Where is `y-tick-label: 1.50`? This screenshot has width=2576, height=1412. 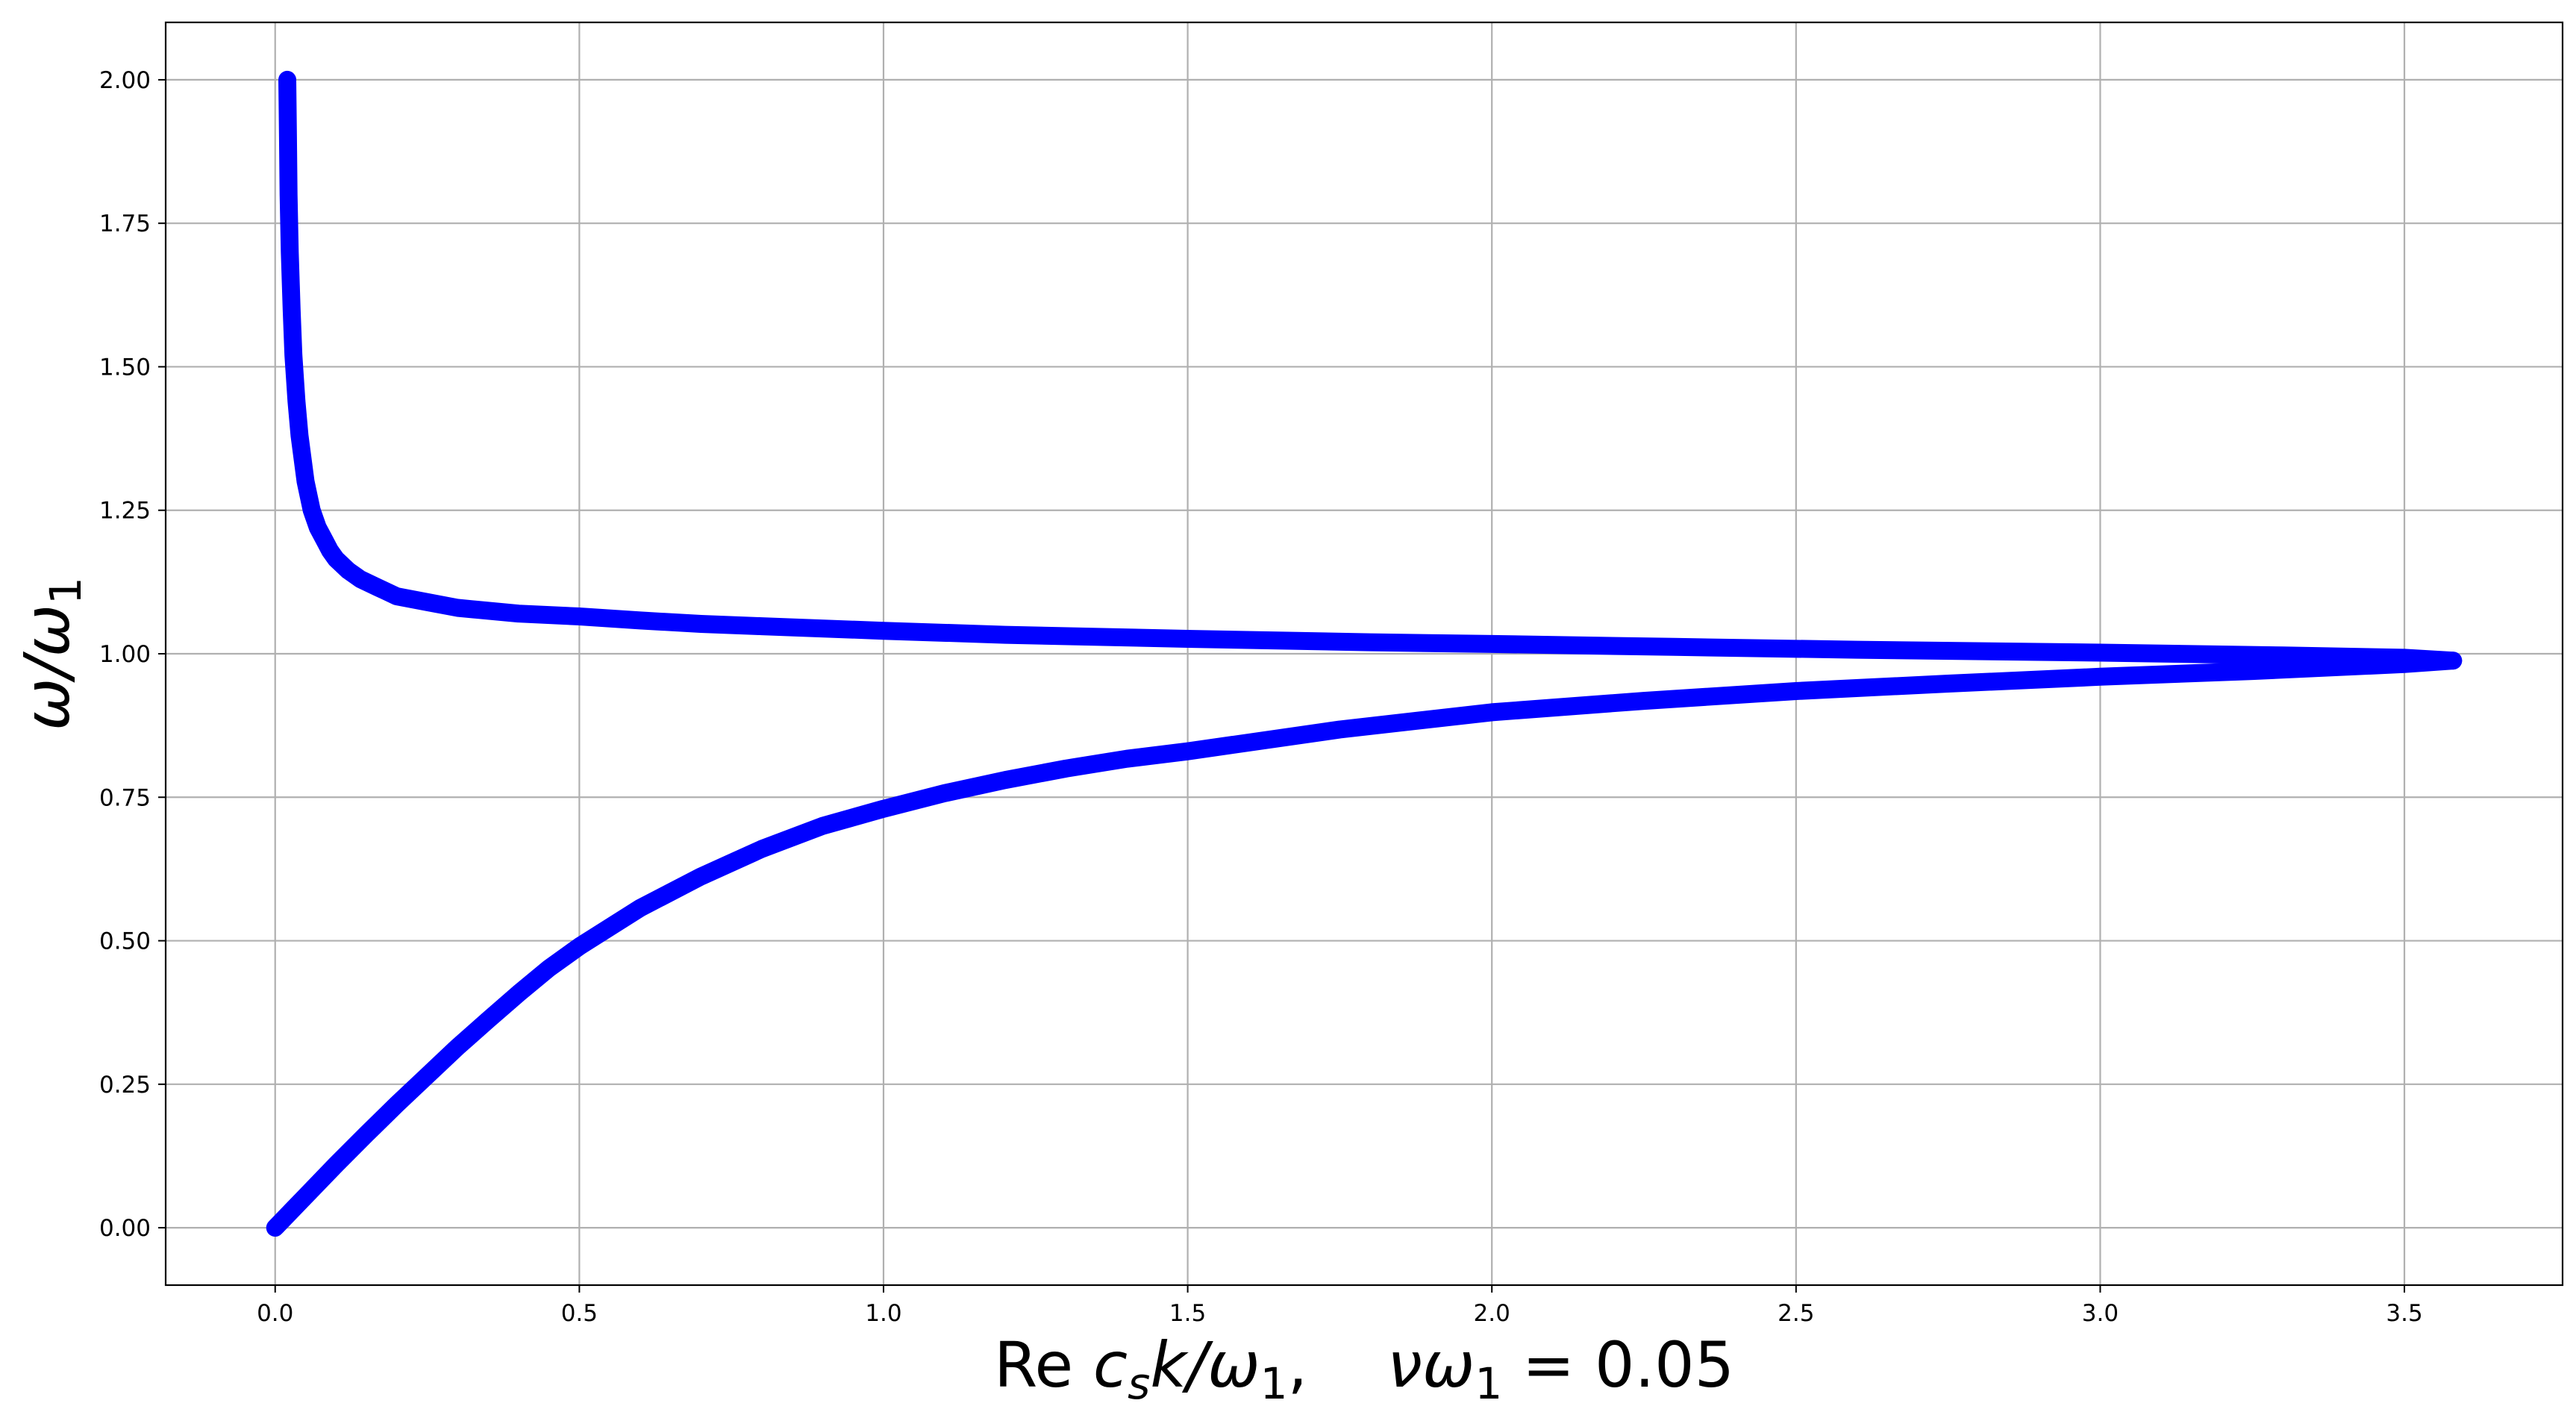
y-tick-label: 1.50 is located at coordinates (125, 367).